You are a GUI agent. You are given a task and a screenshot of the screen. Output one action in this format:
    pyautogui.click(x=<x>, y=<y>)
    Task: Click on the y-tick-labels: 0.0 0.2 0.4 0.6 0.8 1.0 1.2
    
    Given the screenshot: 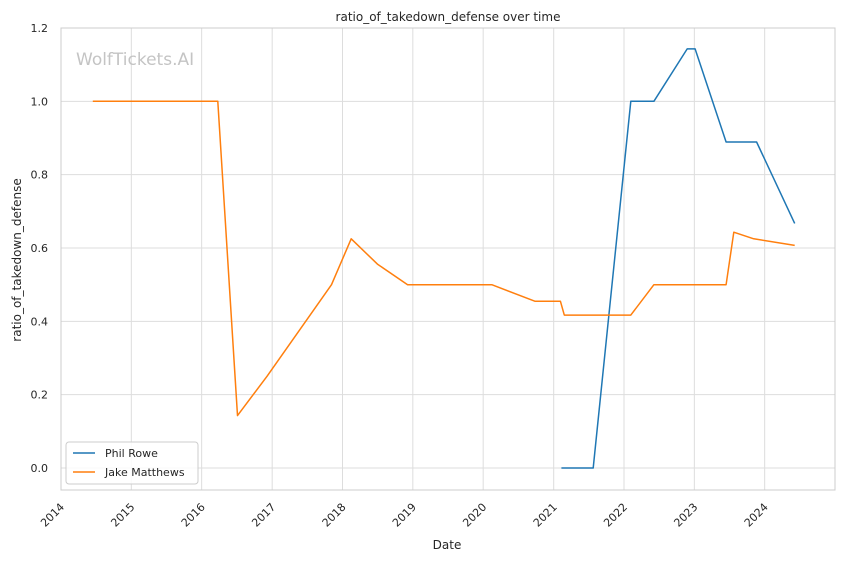 What is the action you would take?
    pyautogui.click(x=40, y=248)
    